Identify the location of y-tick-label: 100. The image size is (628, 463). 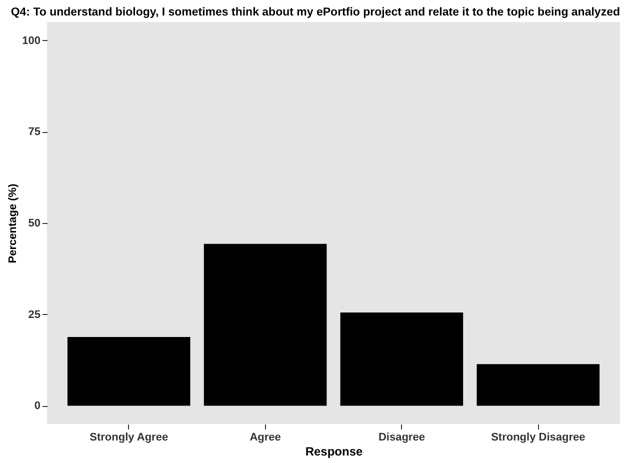
(31, 40).